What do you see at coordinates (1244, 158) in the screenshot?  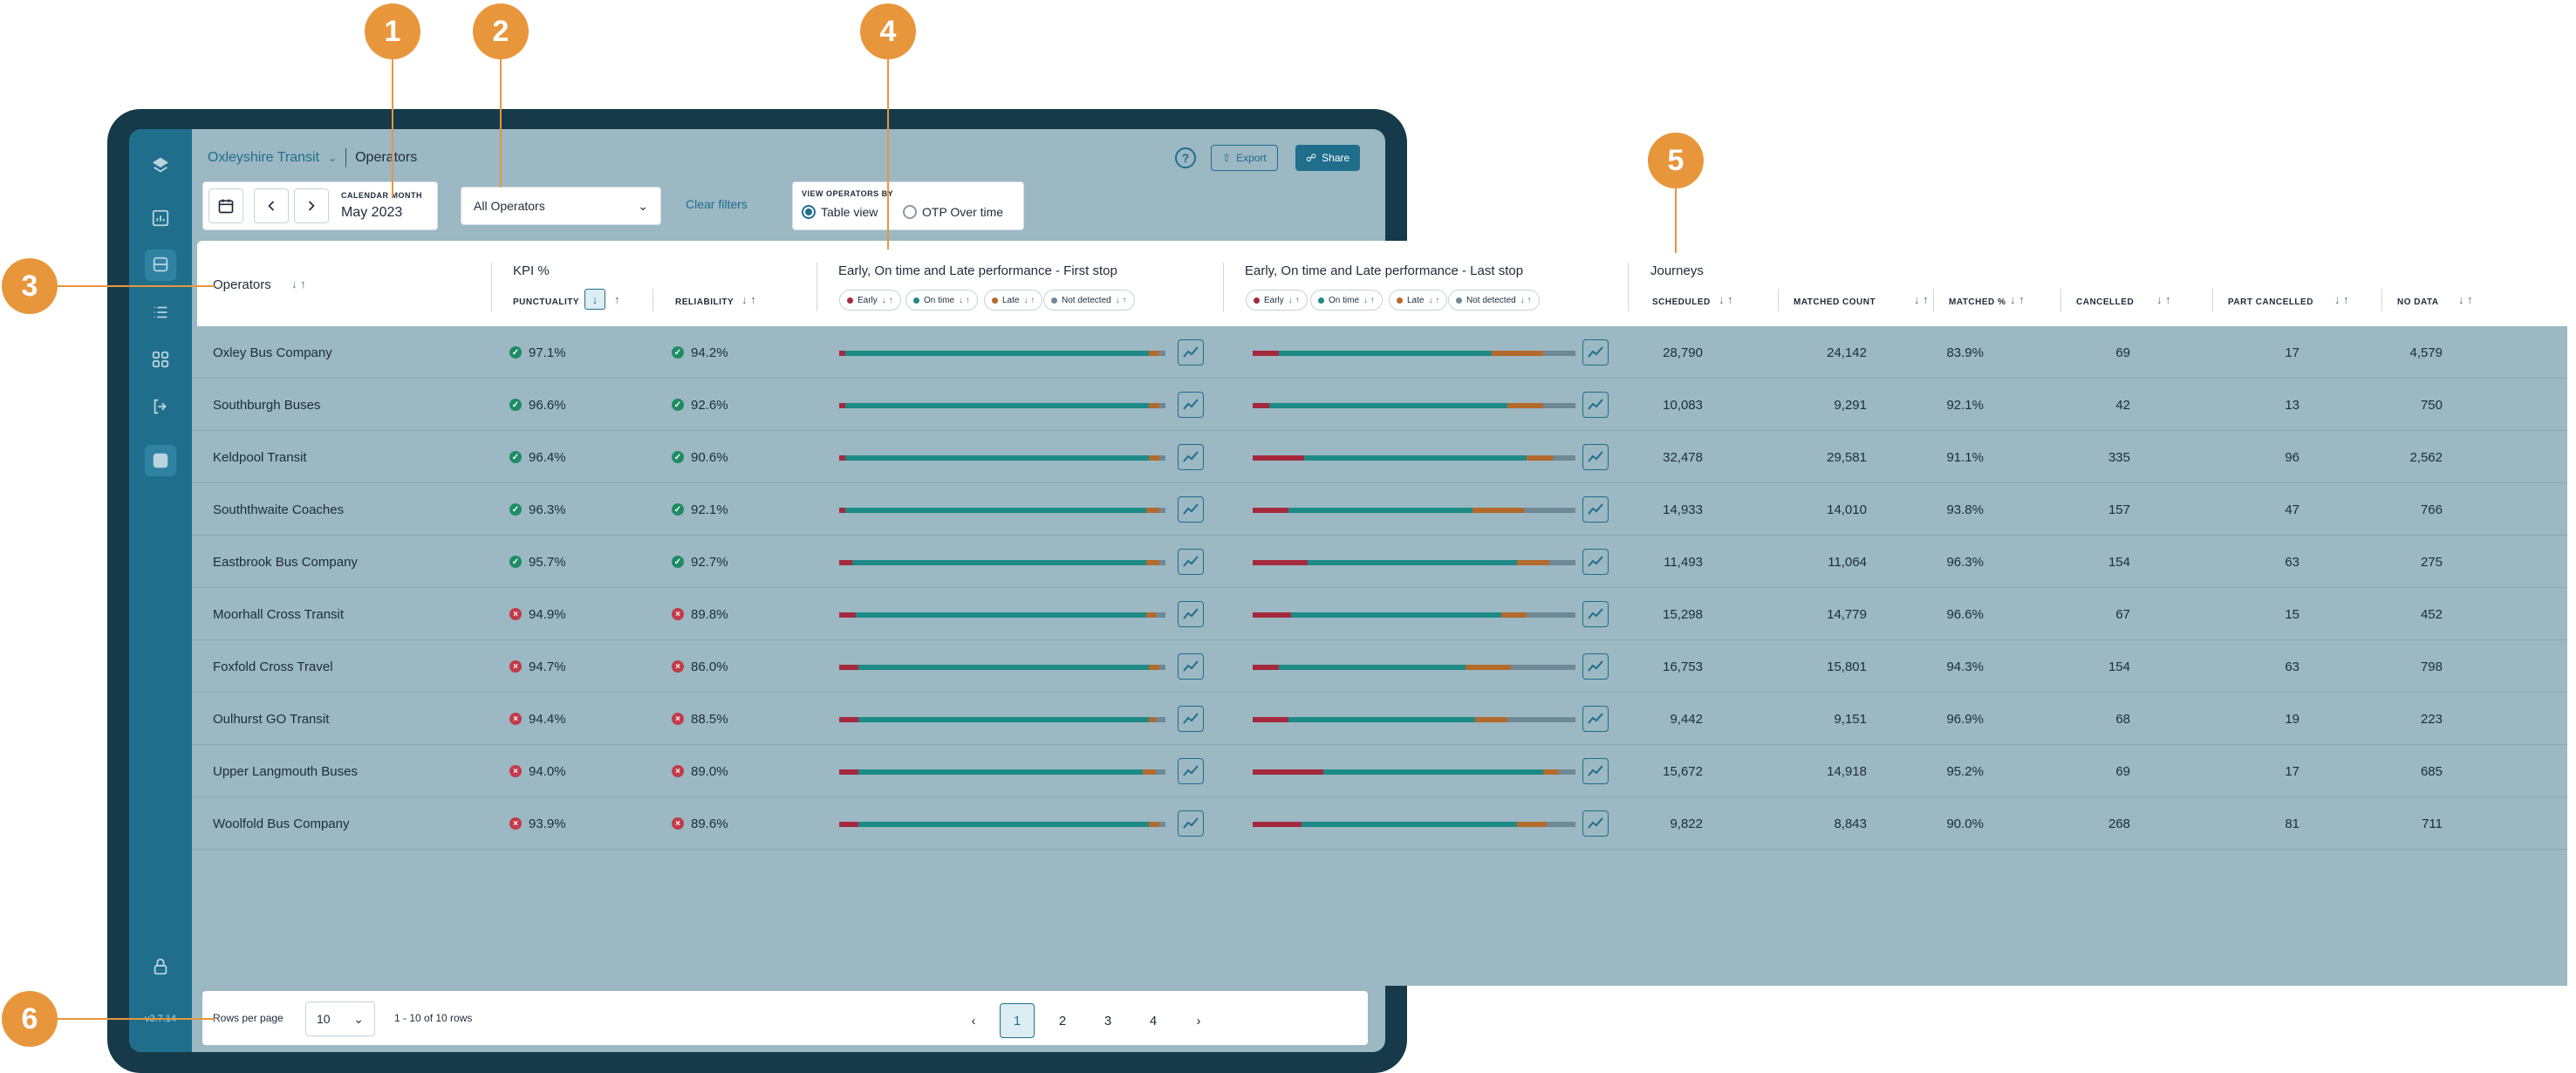 I see `export-button: ⇧ Export` at bounding box center [1244, 158].